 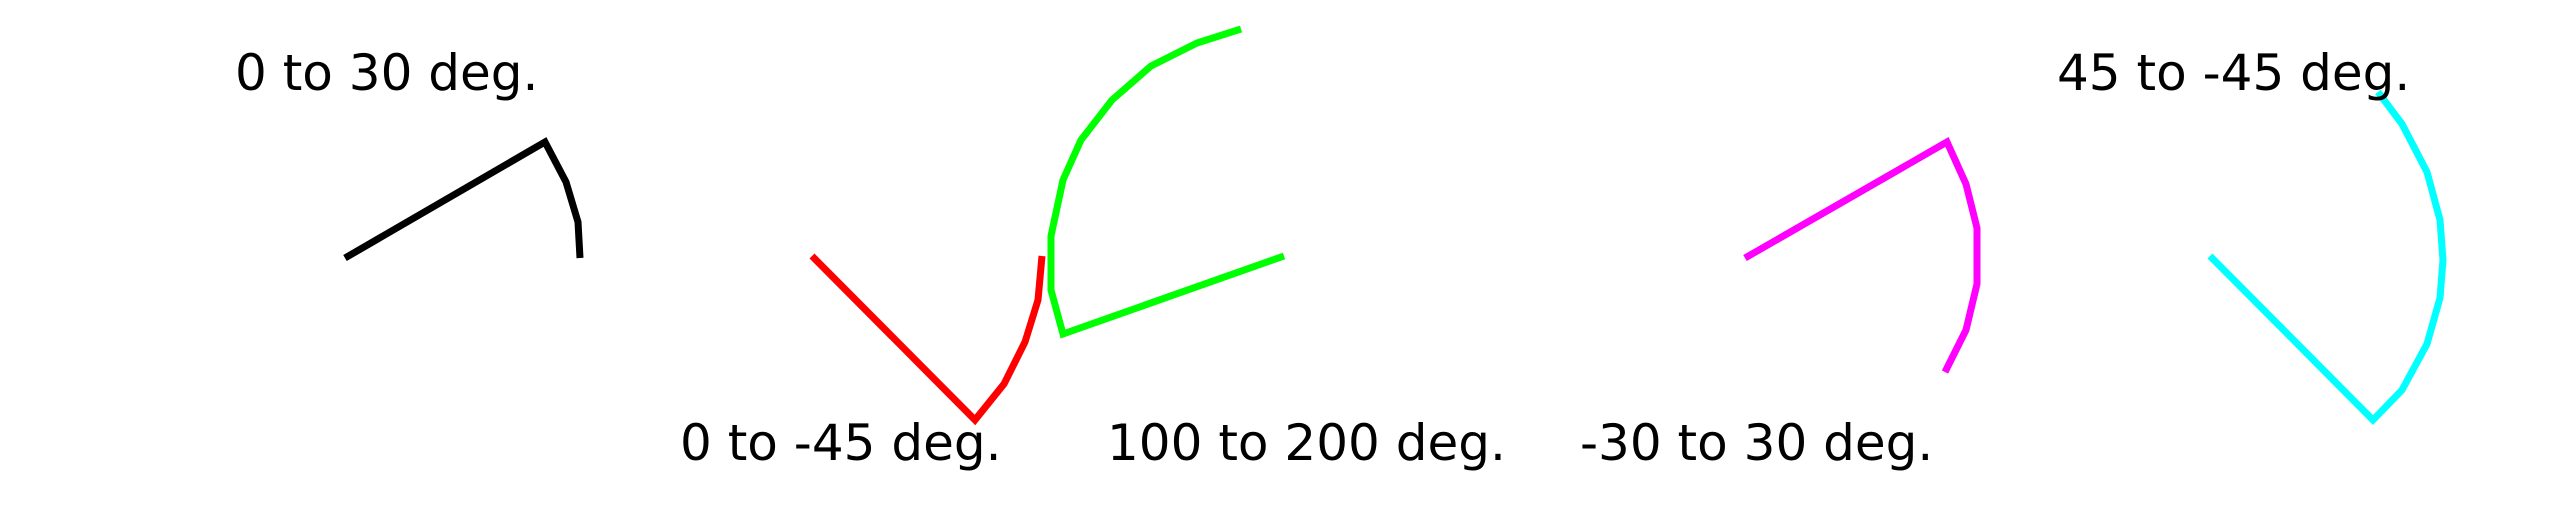 I want to click on arc-label-0-to-30: 0 to 30 deg., so click(x=386, y=73).